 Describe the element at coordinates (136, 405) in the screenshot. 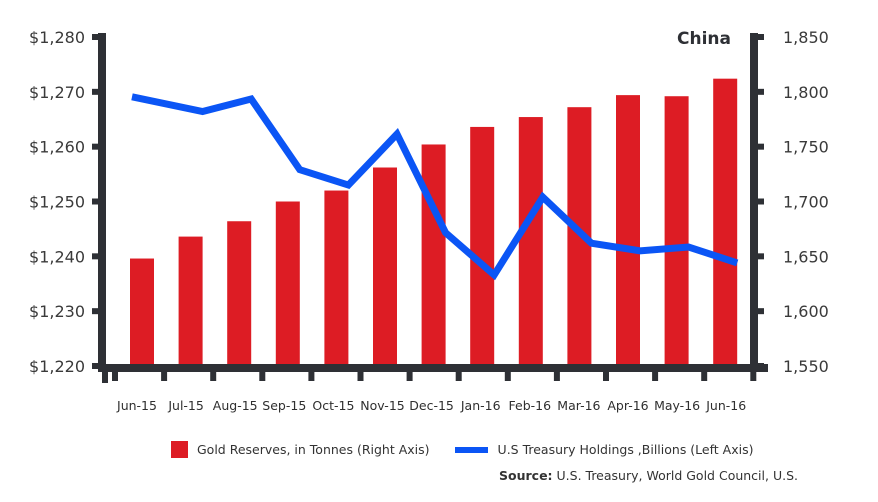

I see `x-axis-tick-label: Jun-15` at that location.